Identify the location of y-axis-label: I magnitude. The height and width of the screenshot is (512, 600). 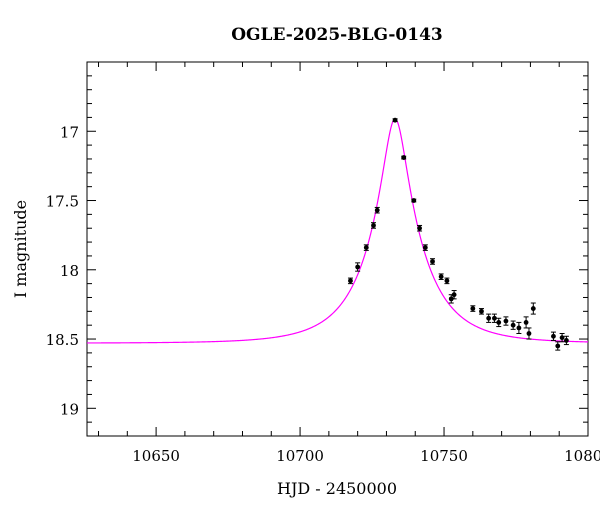
(20, 249).